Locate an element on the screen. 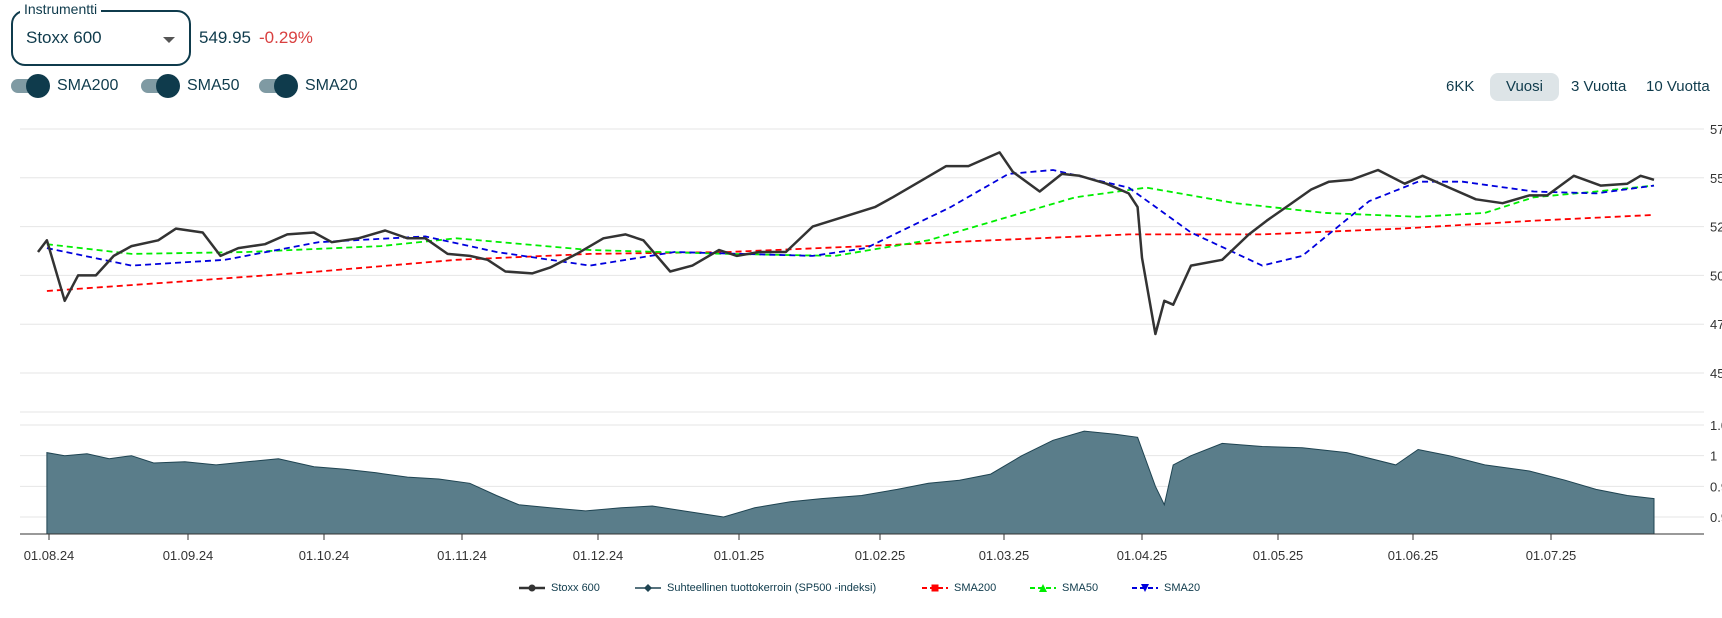 The image size is (1722, 618). x-tick-label: 01.02.25 is located at coordinates (880, 555).